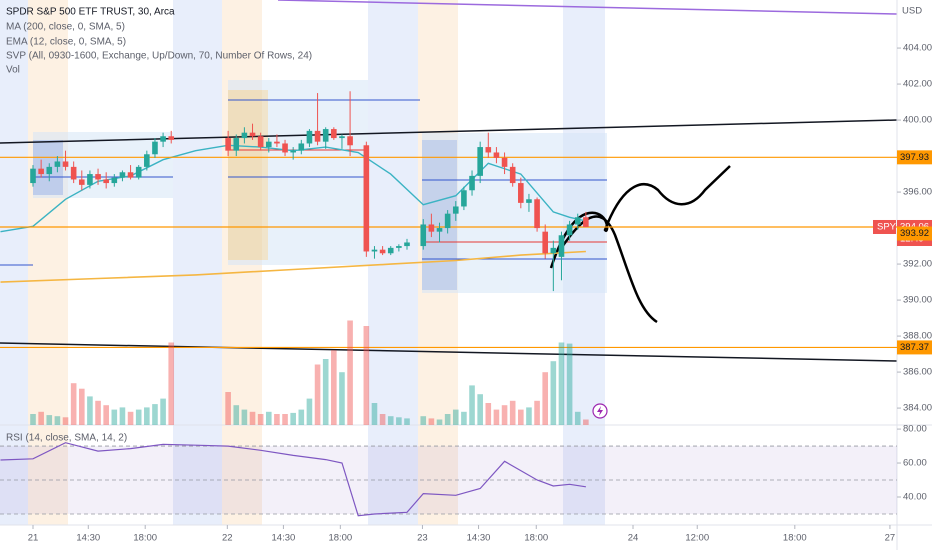 Image resolution: width=932 pixels, height=550 pixels. What do you see at coordinates (293, 266) in the screenshot?
I see `ma-line` at bounding box center [293, 266].